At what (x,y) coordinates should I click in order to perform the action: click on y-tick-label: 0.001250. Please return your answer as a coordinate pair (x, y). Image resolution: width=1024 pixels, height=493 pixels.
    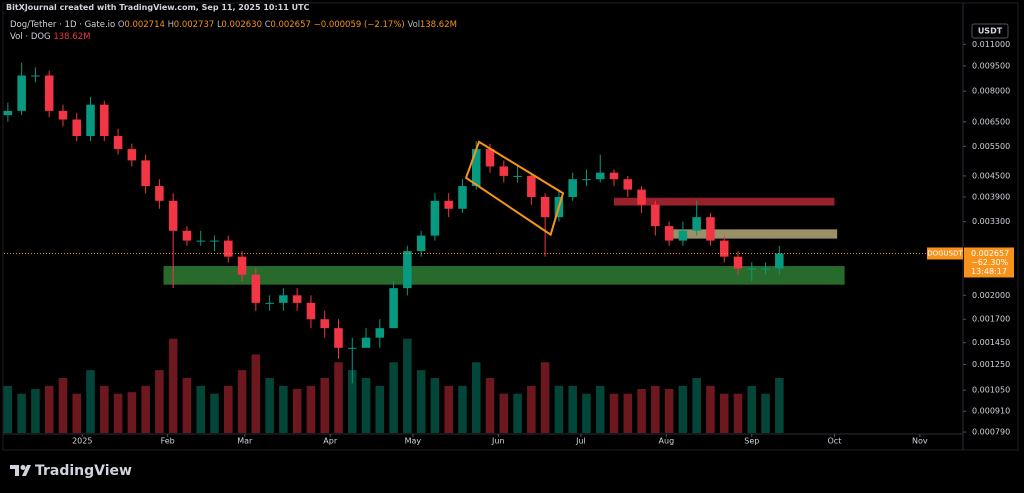
    Looking at the image, I should click on (991, 364).